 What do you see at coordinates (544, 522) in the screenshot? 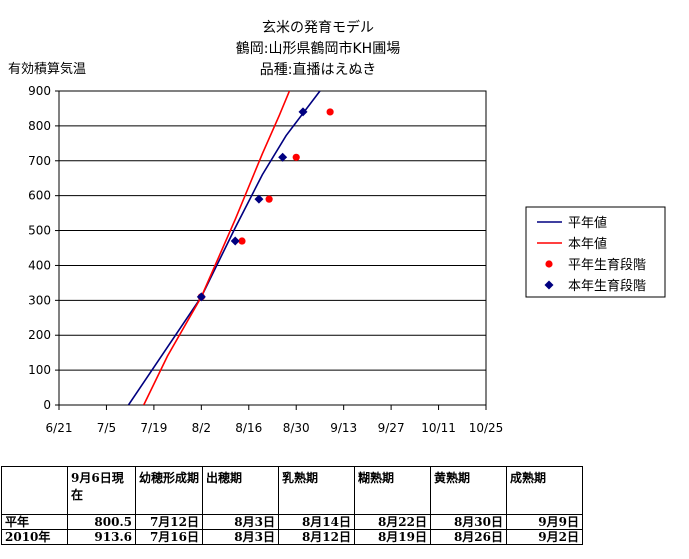
I see `table-cell: 9月9日` at bounding box center [544, 522].